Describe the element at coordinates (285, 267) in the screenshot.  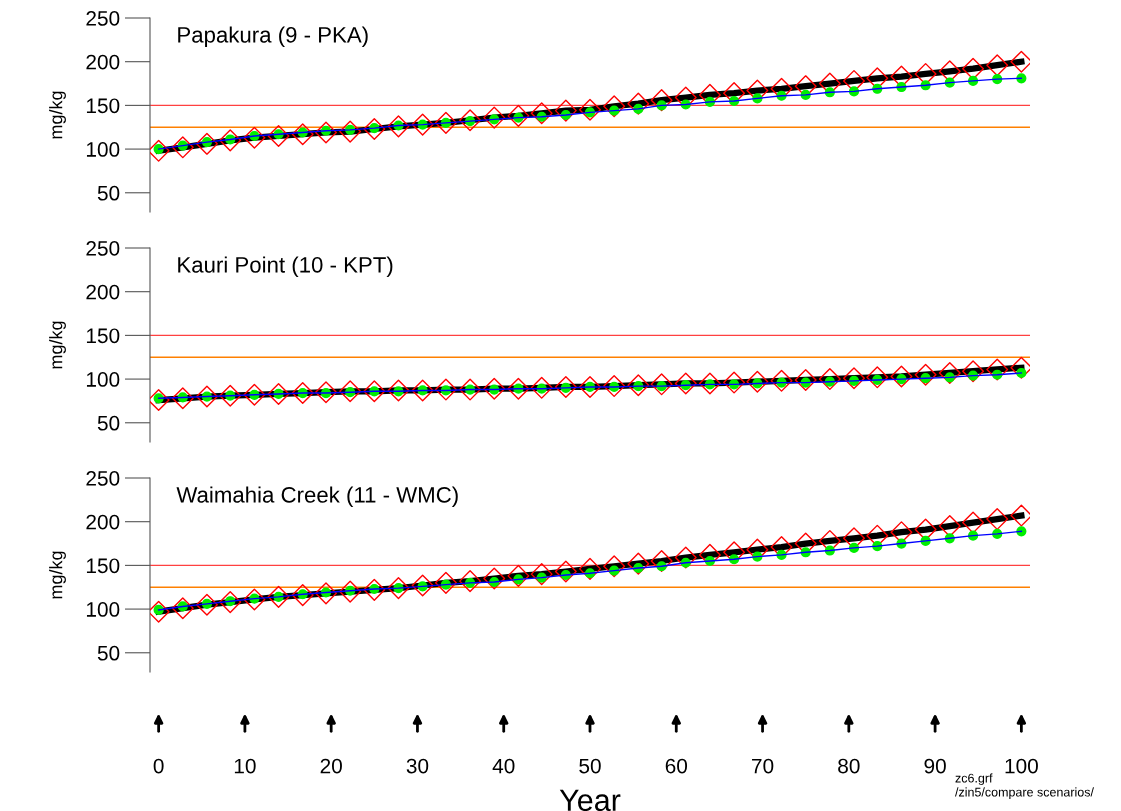
I see `chart-title: Kauri Point (10 - KPT)` at that location.